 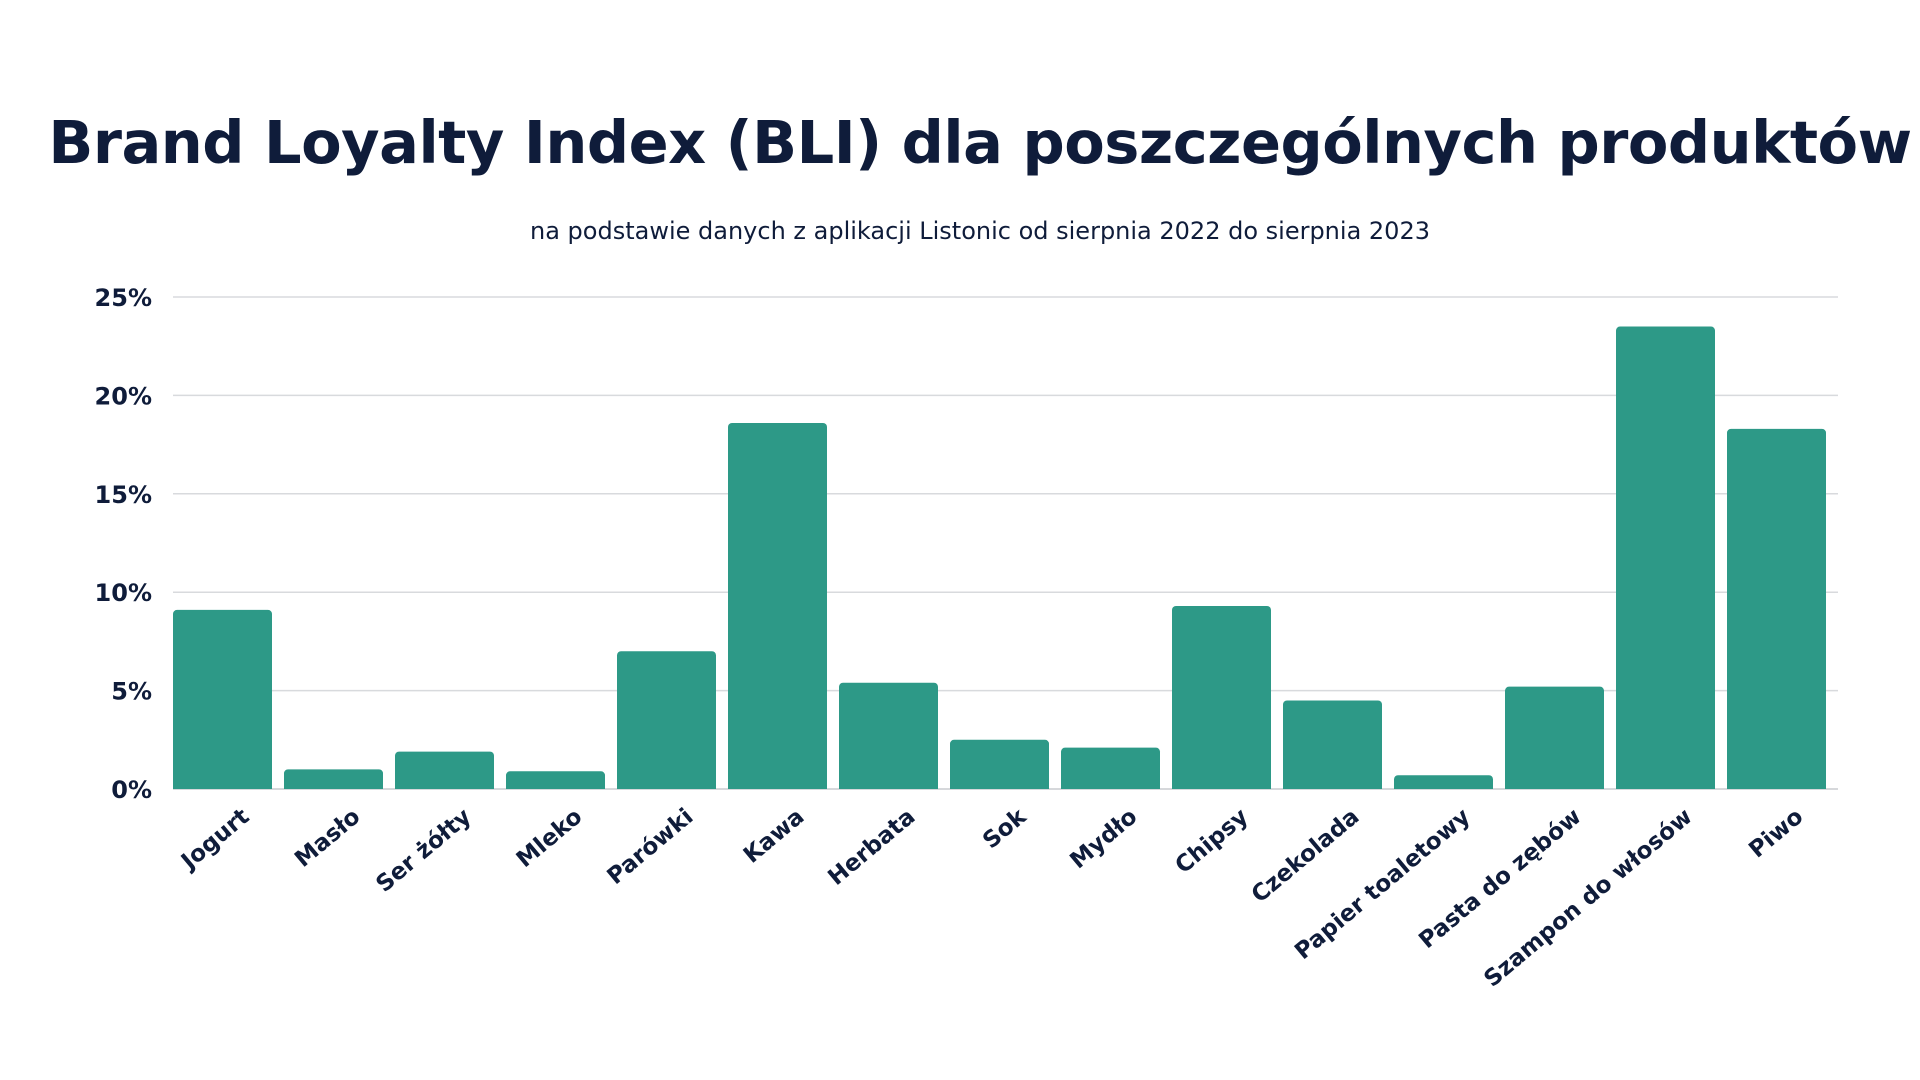 I want to click on bar-piwo, so click(x=1776, y=608).